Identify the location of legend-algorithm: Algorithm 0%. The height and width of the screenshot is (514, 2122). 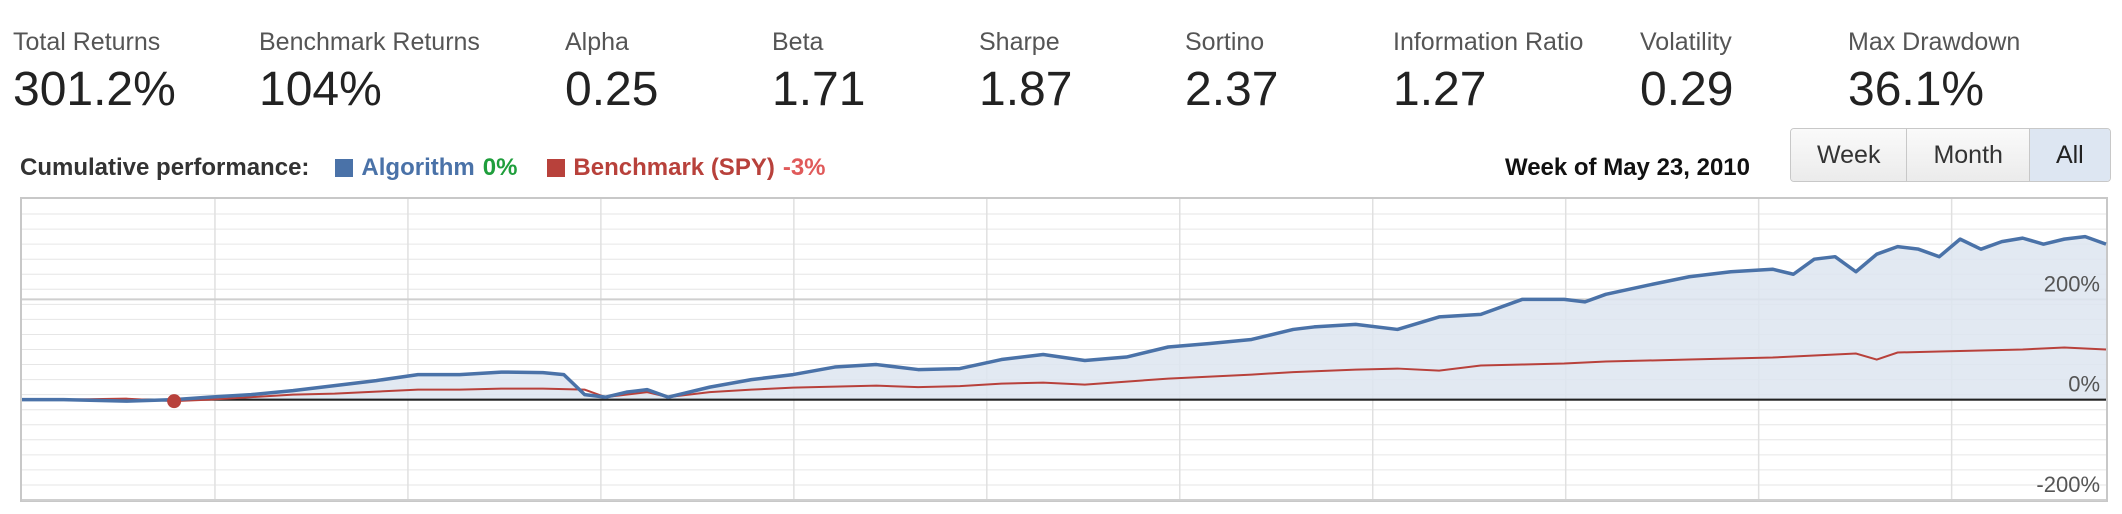
(426, 168).